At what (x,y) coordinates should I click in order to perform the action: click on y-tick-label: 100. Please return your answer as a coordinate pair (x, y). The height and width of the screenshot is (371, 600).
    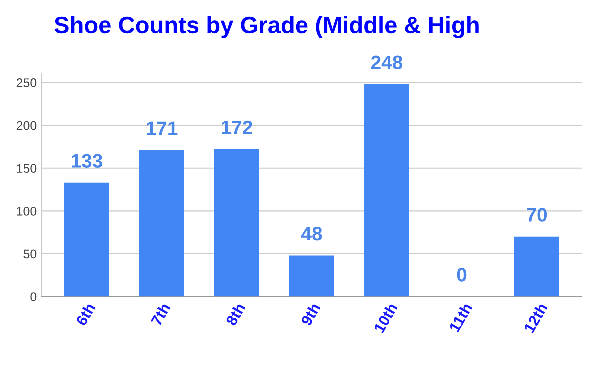
    Looking at the image, I should click on (27, 211).